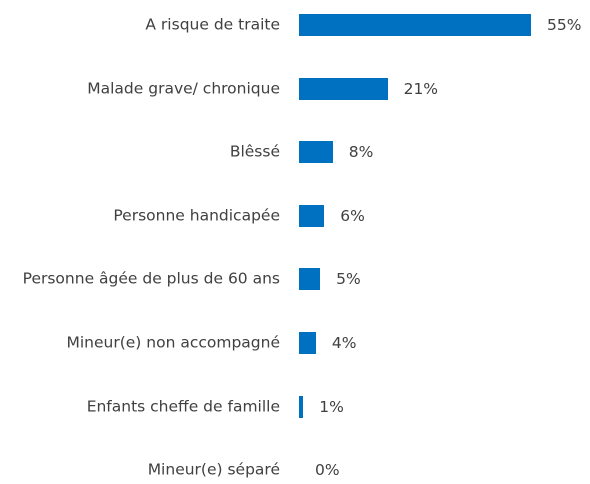  What do you see at coordinates (331, 406) in the screenshot?
I see `value-label: 1%` at bounding box center [331, 406].